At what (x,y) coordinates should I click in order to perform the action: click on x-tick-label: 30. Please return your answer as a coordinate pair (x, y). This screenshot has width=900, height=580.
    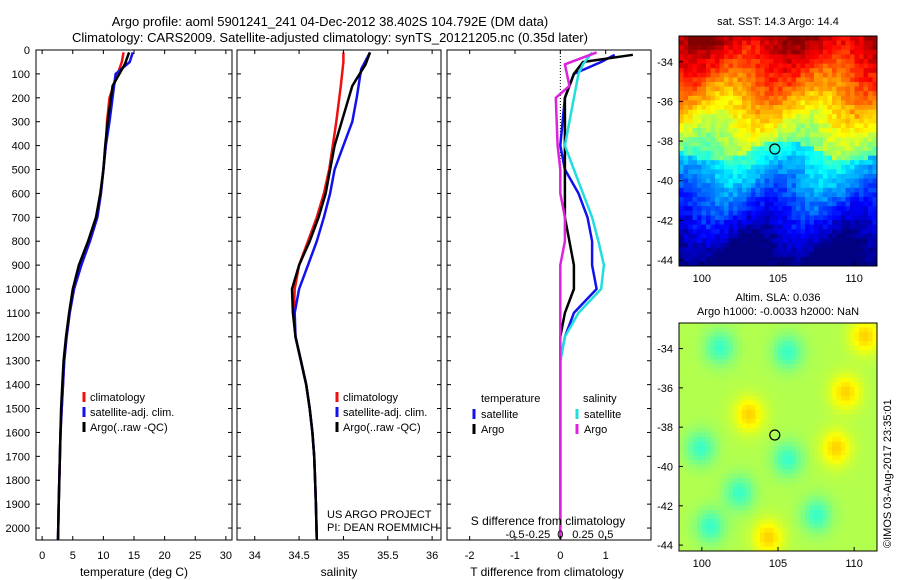
    Looking at the image, I should click on (226, 556).